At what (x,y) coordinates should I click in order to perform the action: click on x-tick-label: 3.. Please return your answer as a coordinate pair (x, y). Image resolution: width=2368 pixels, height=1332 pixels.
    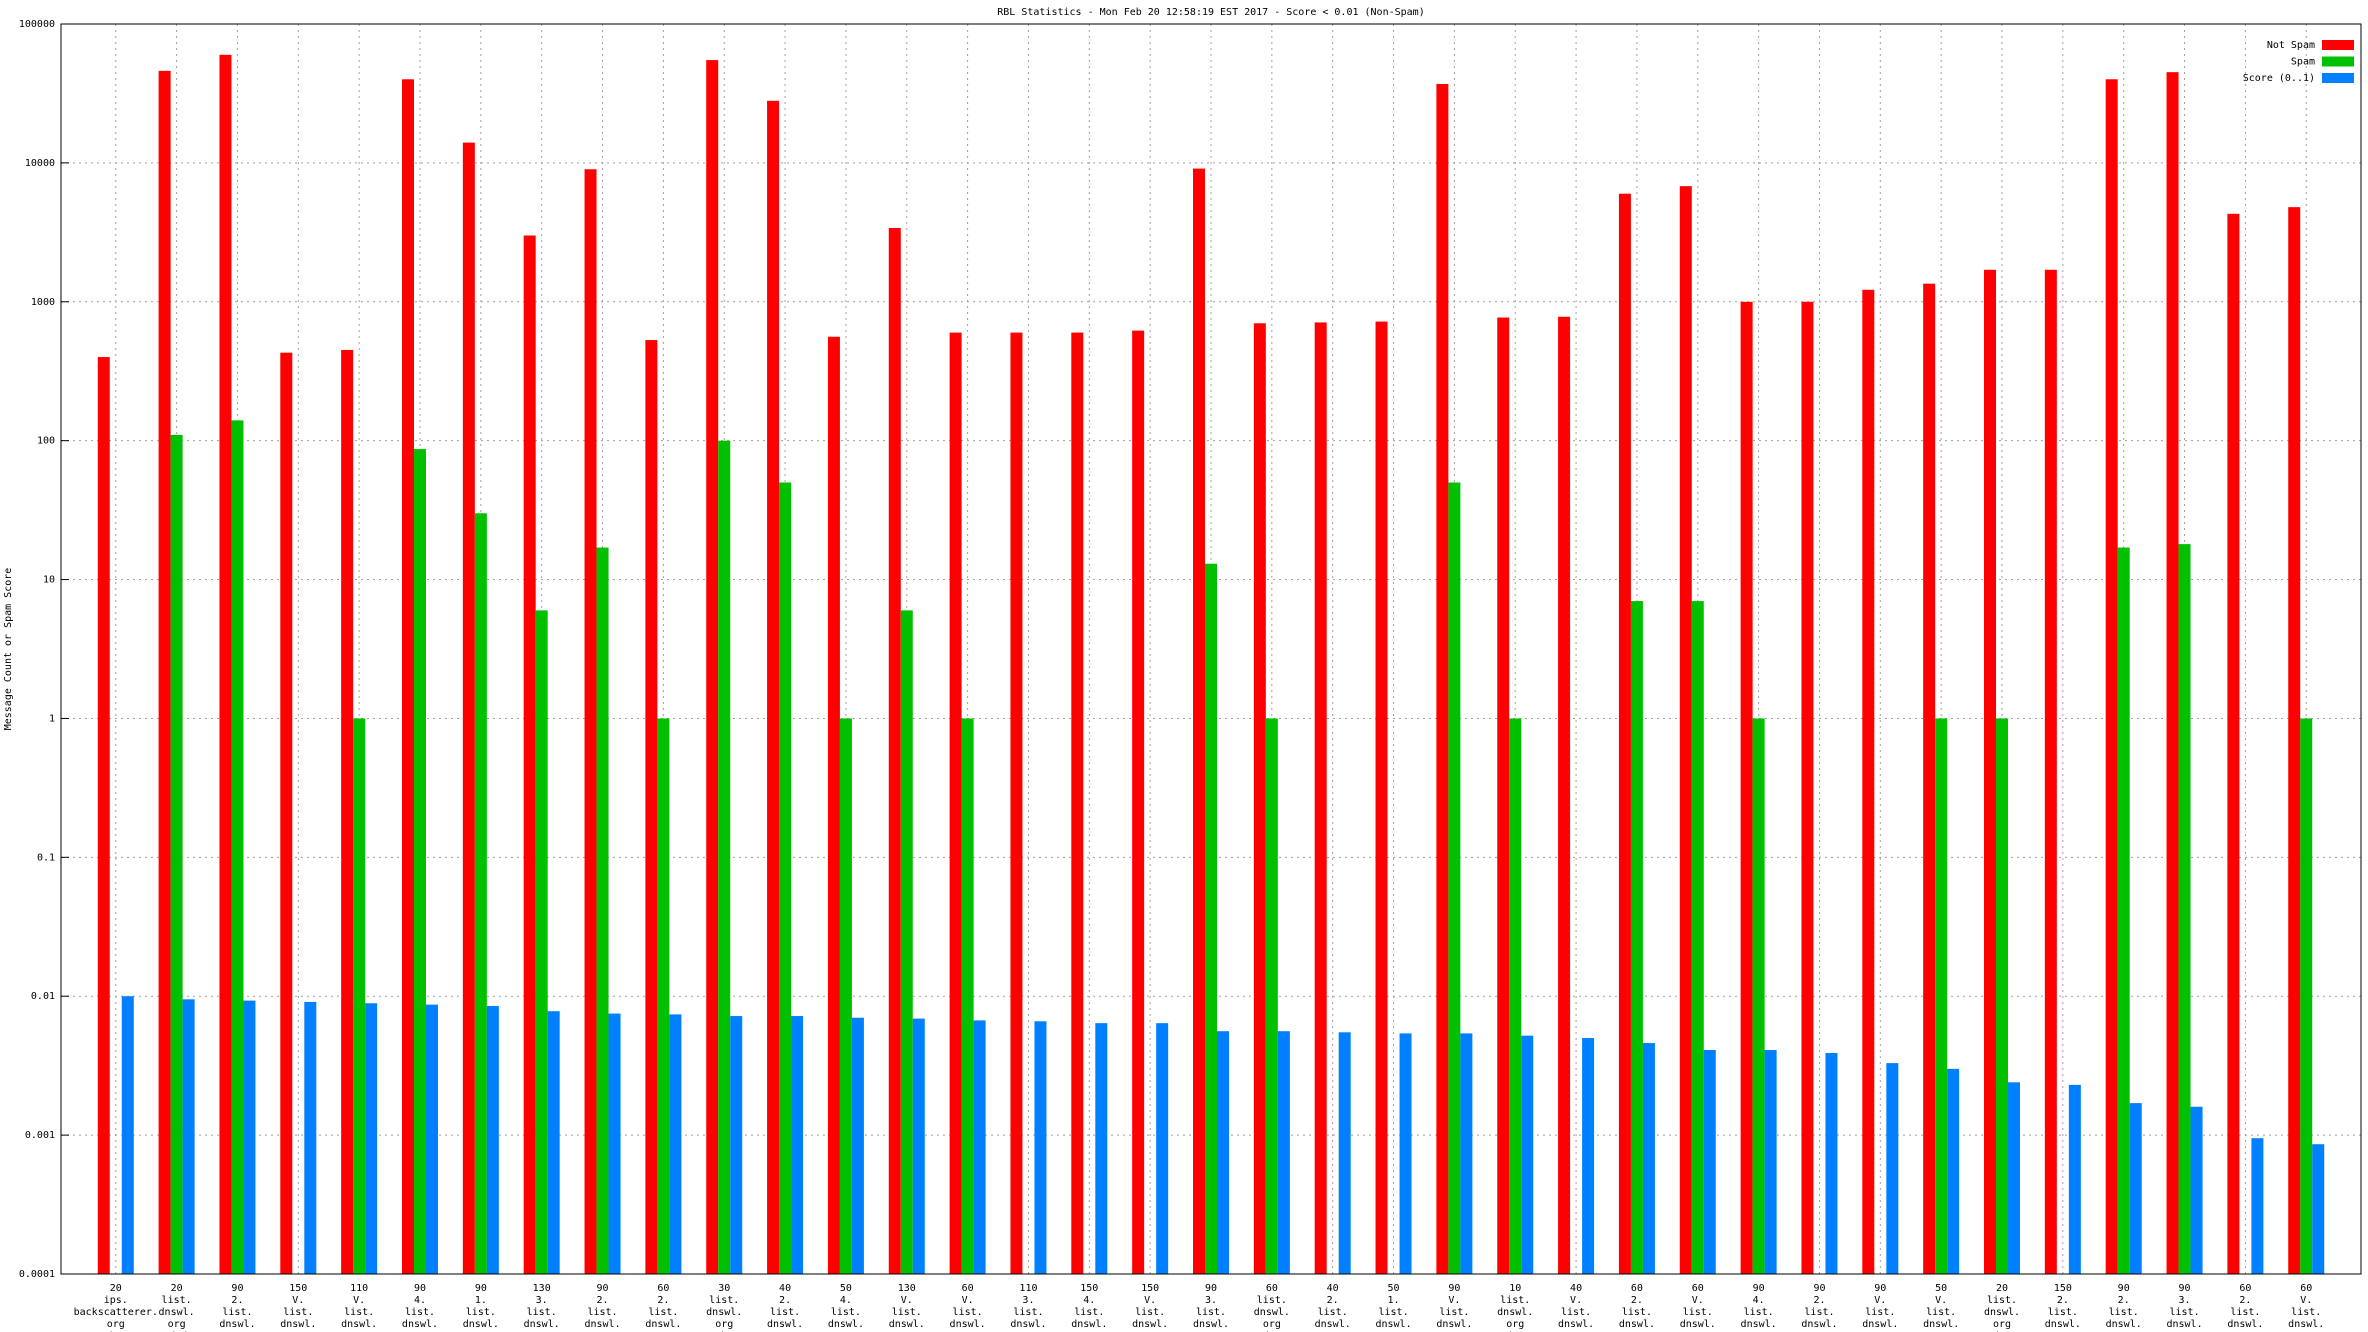
    Looking at the image, I should click on (542, 1300).